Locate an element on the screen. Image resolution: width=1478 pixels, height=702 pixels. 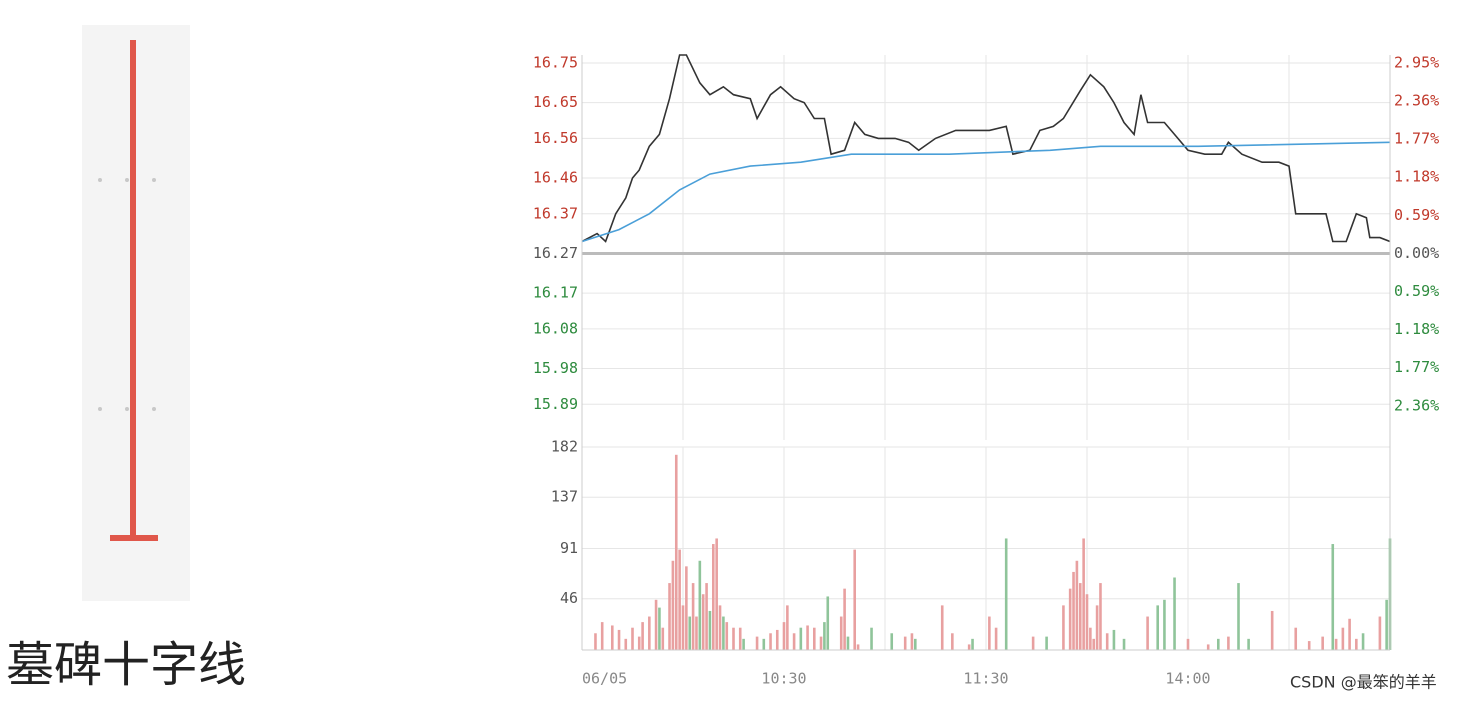
y-tick-label: 182 is located at coordinates (564, 447).